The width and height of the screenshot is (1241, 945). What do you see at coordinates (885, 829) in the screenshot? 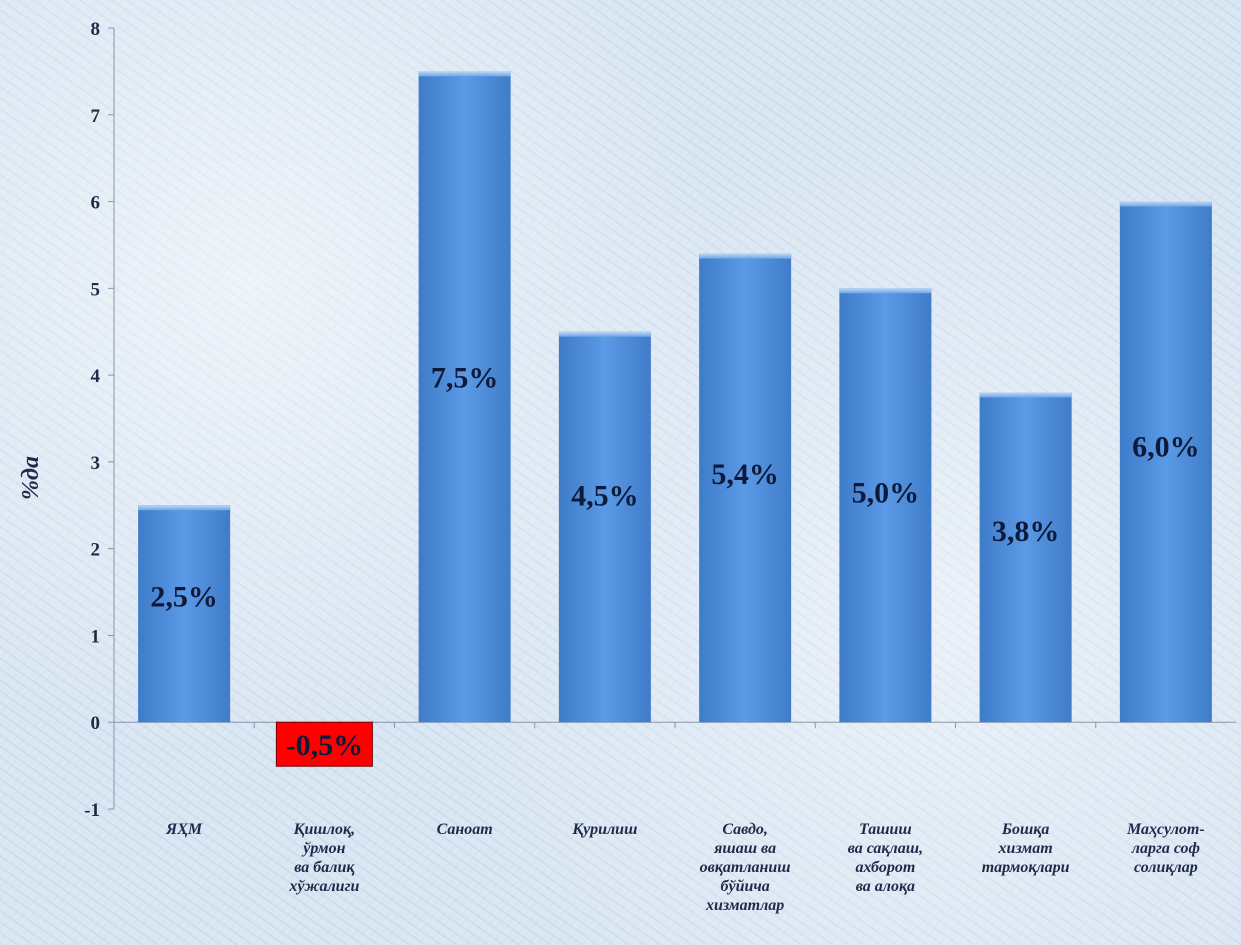
I see `category-label-line: Ташиш` at bounding box center [885, 829].